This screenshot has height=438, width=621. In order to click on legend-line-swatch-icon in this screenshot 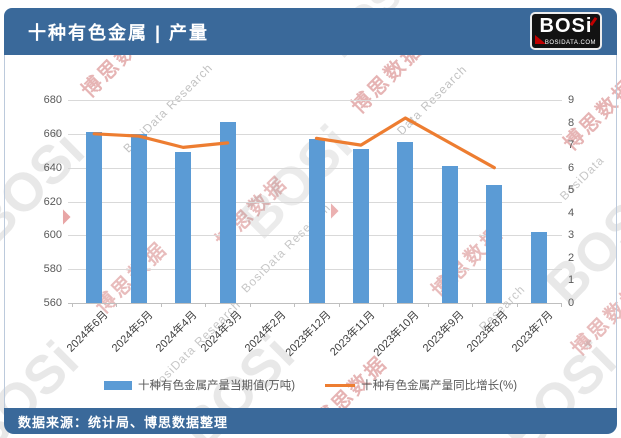, I will do `click(340, 385)`.